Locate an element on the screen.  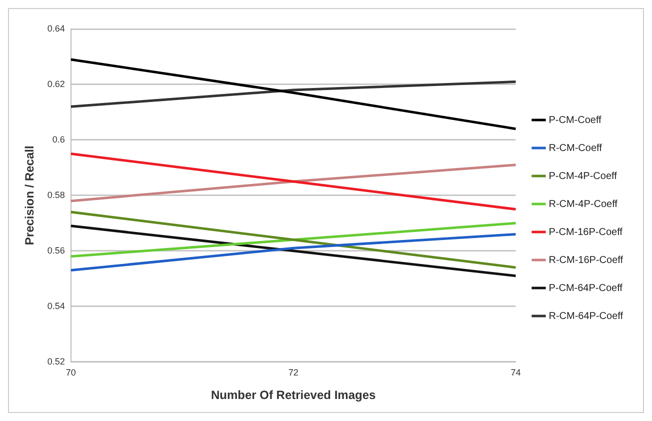
y-tick-label: 0.54 is located at coordinates (56, 305).